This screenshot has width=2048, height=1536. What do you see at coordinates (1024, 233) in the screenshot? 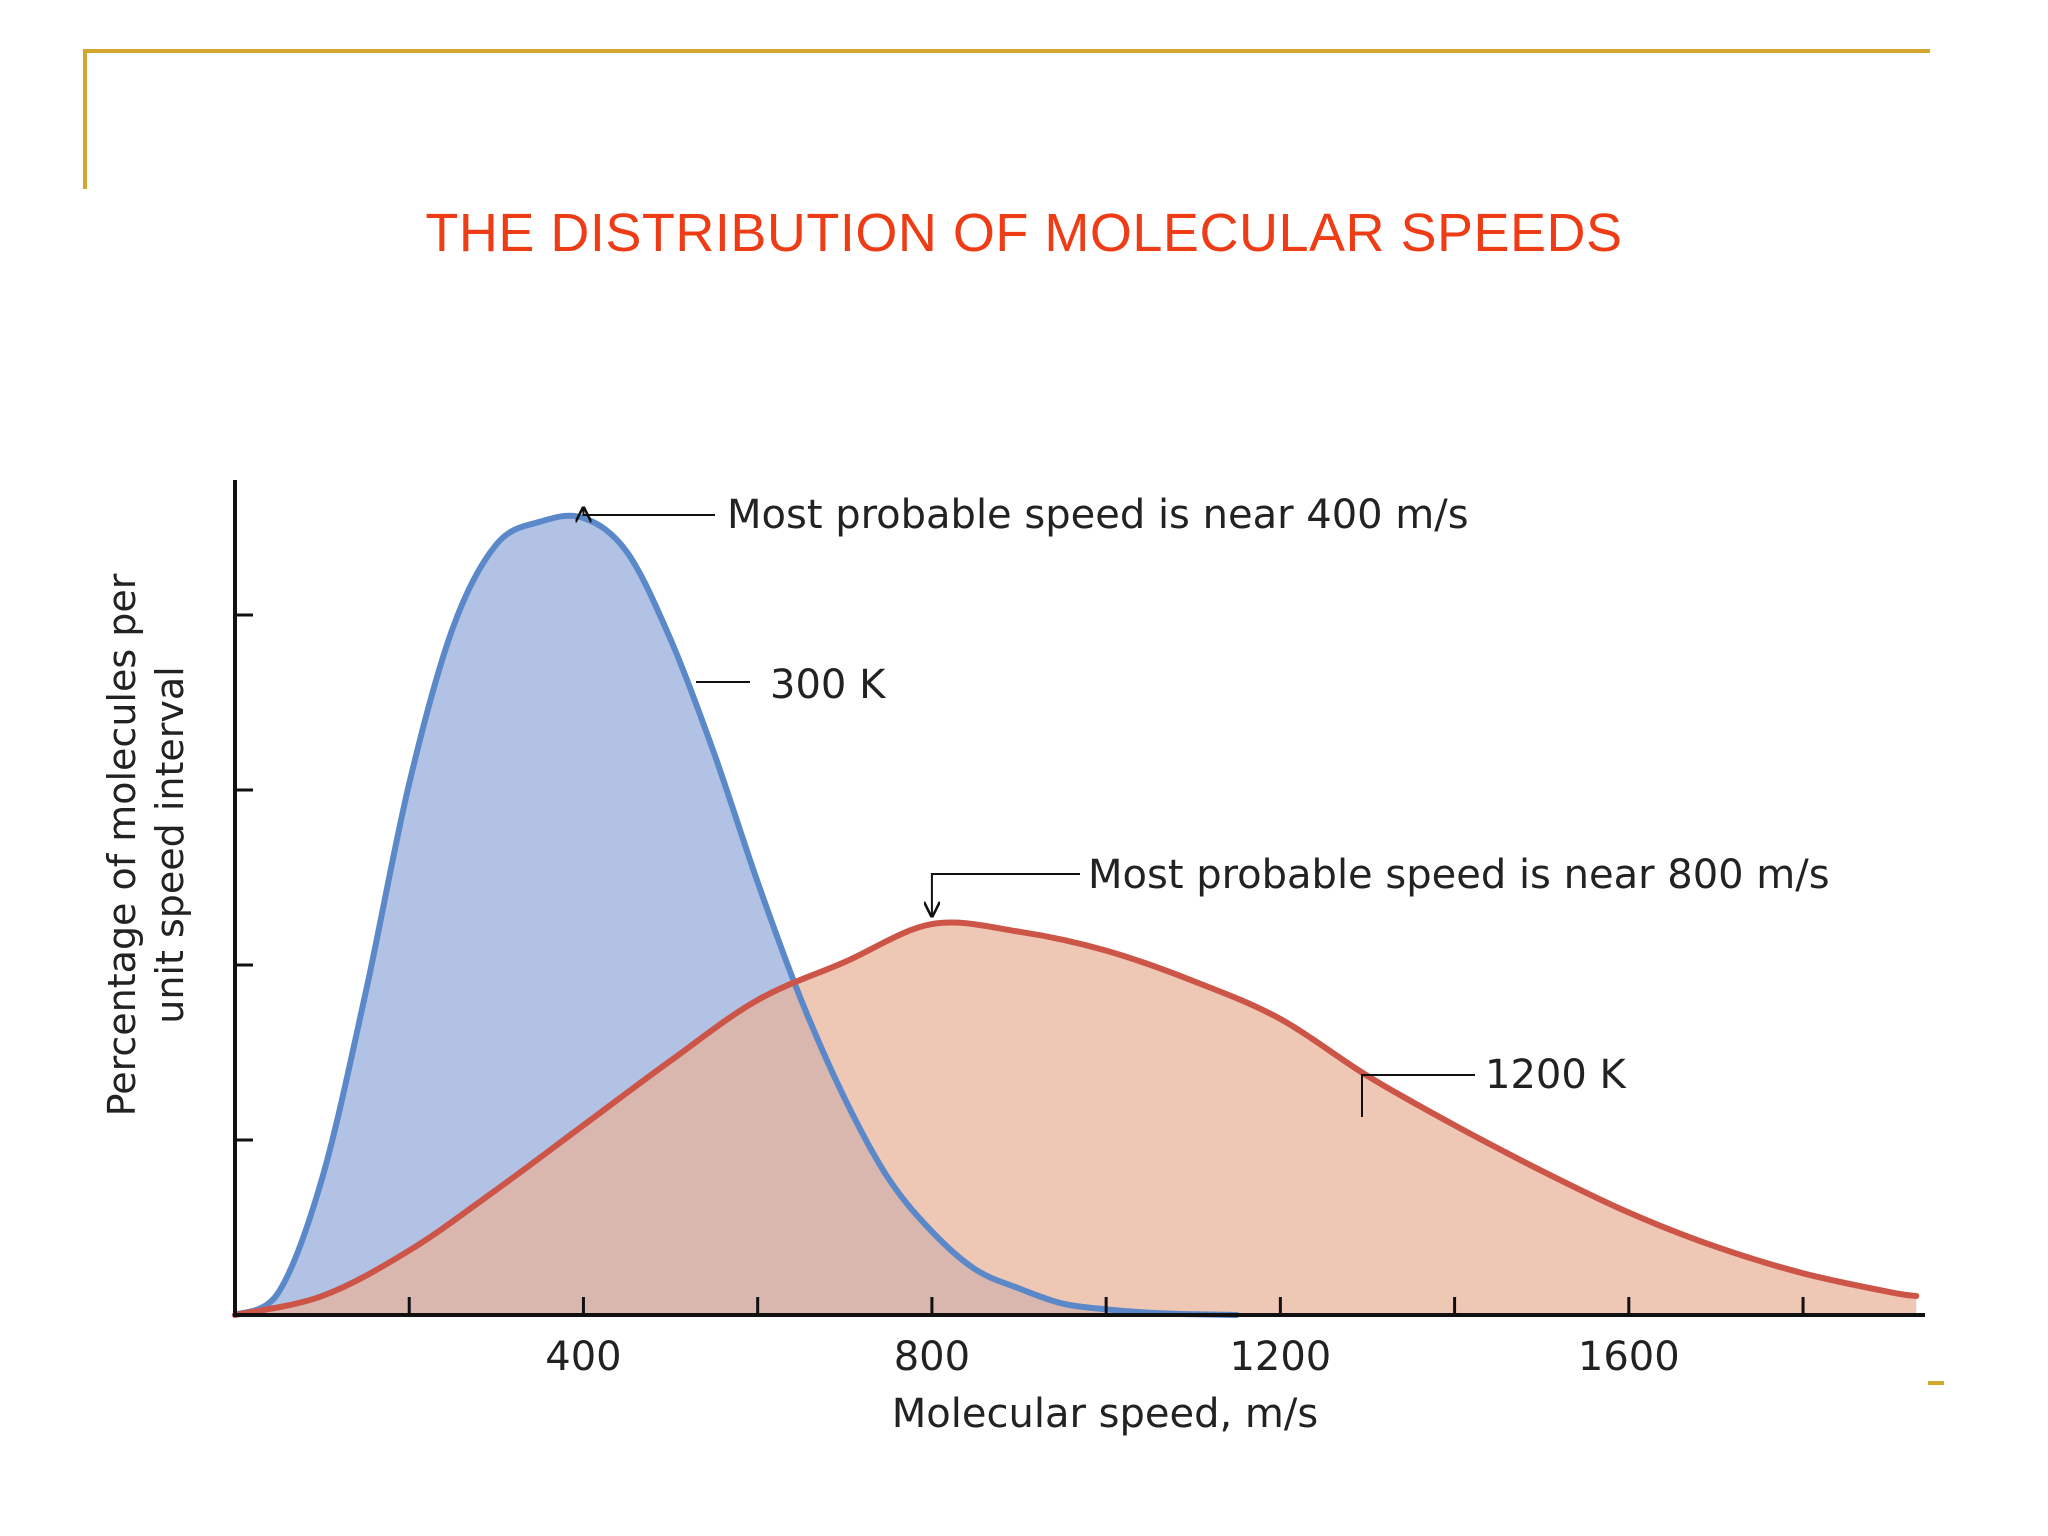
I see `slide-title: THE DISTRIBUTION OF MOLECULAR SPEEDS` at bounding box center [1024, 233].